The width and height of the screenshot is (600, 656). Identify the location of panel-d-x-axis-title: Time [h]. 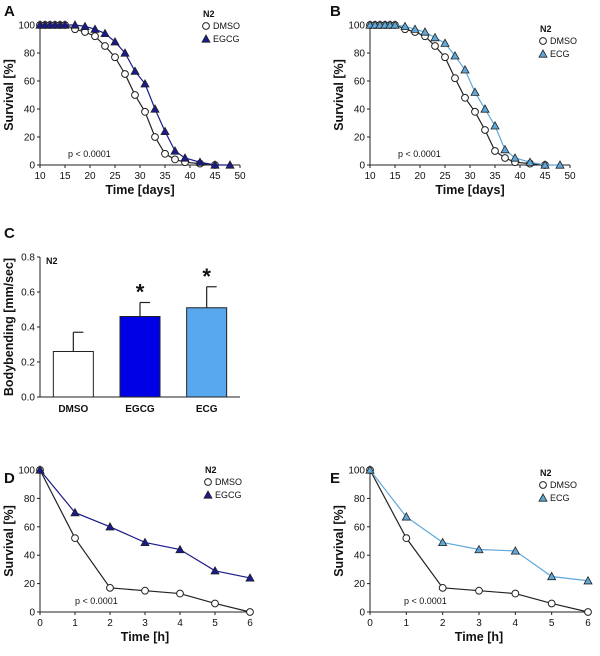
(145, 637).